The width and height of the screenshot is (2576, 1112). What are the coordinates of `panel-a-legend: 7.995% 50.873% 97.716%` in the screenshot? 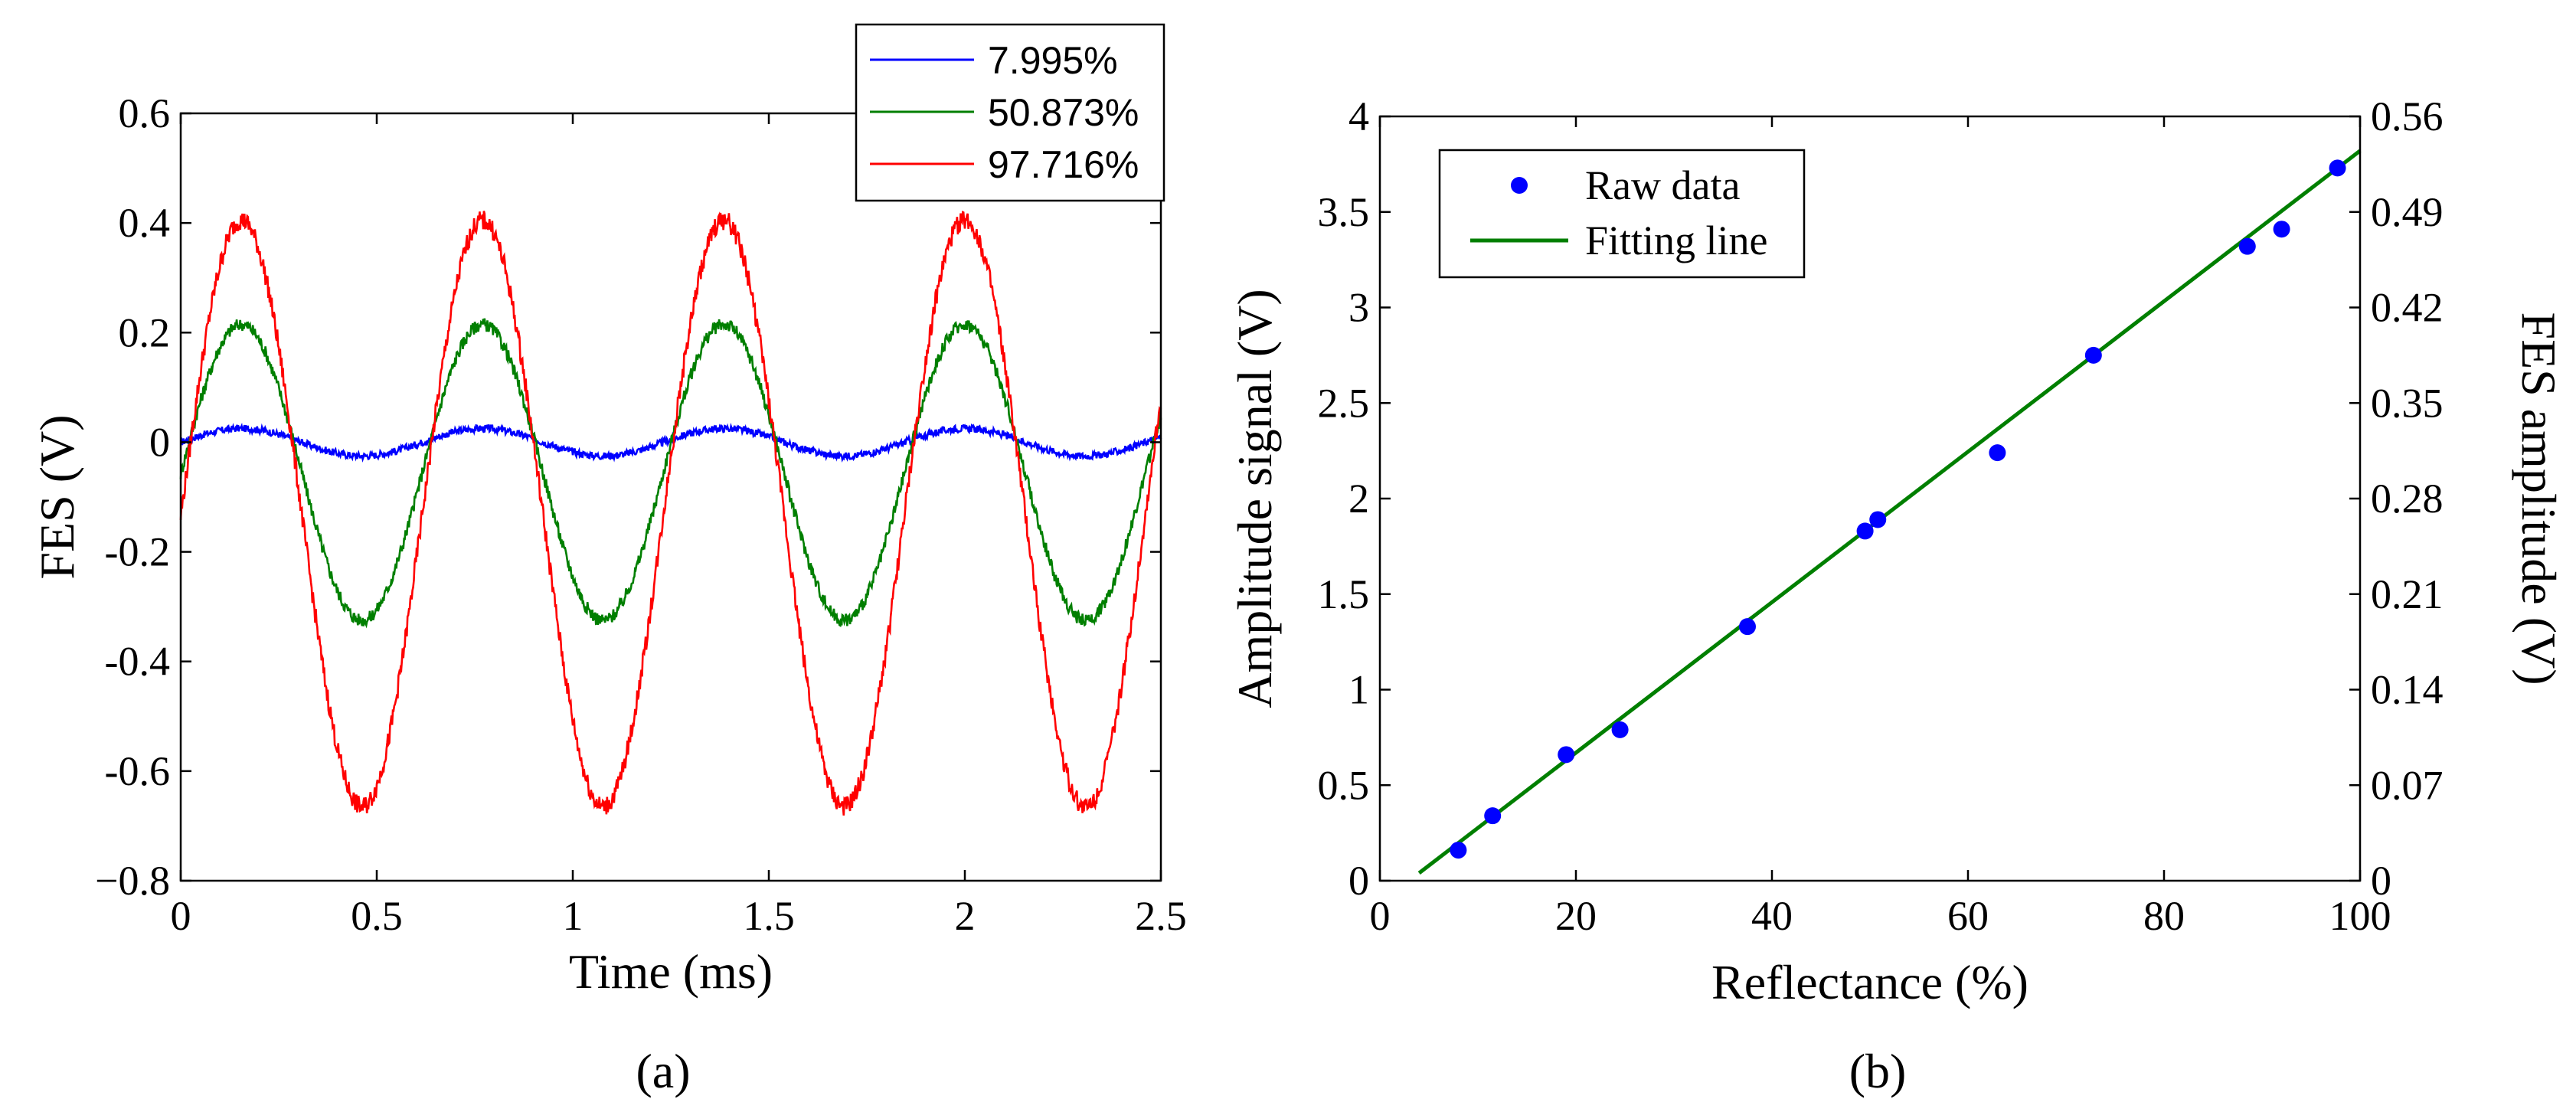 It's located at (1010, 112).